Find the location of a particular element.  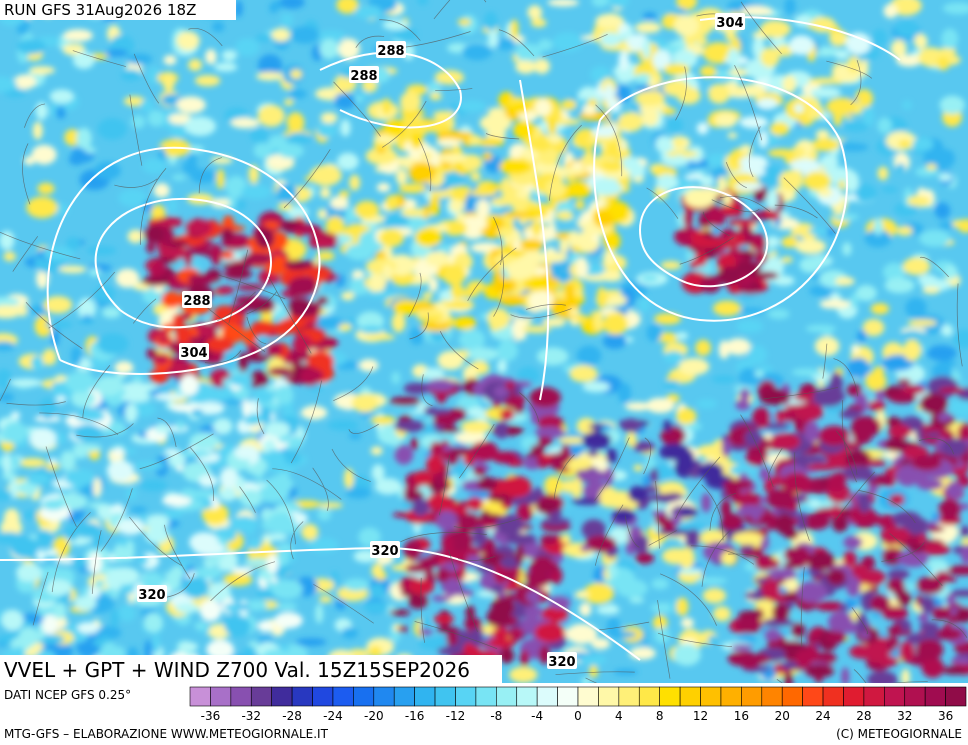

colorbar-tick-label: -16 is located at coordinates (415, 716).